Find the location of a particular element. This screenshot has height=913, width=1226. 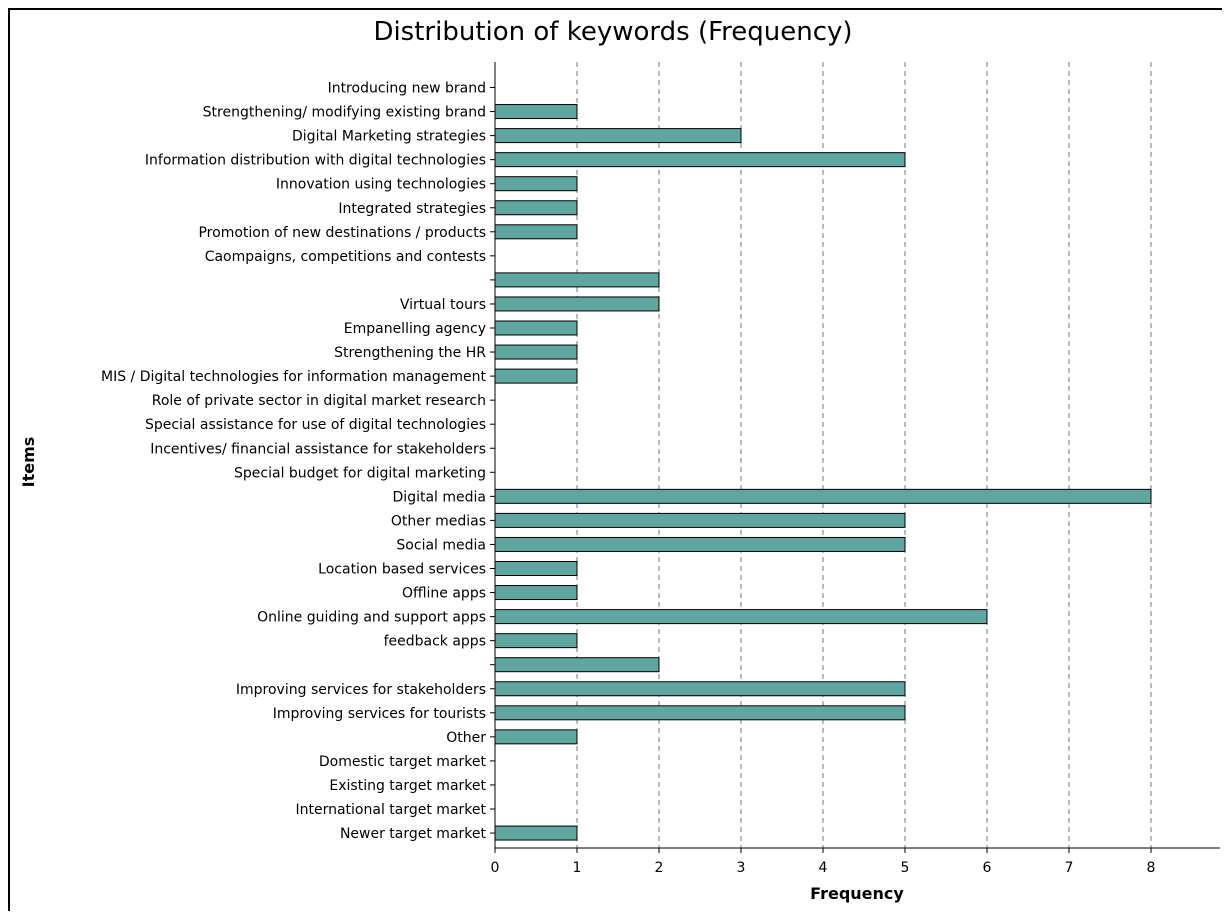

category-label: Innovation using technologies is located at coordinates (381, 185).